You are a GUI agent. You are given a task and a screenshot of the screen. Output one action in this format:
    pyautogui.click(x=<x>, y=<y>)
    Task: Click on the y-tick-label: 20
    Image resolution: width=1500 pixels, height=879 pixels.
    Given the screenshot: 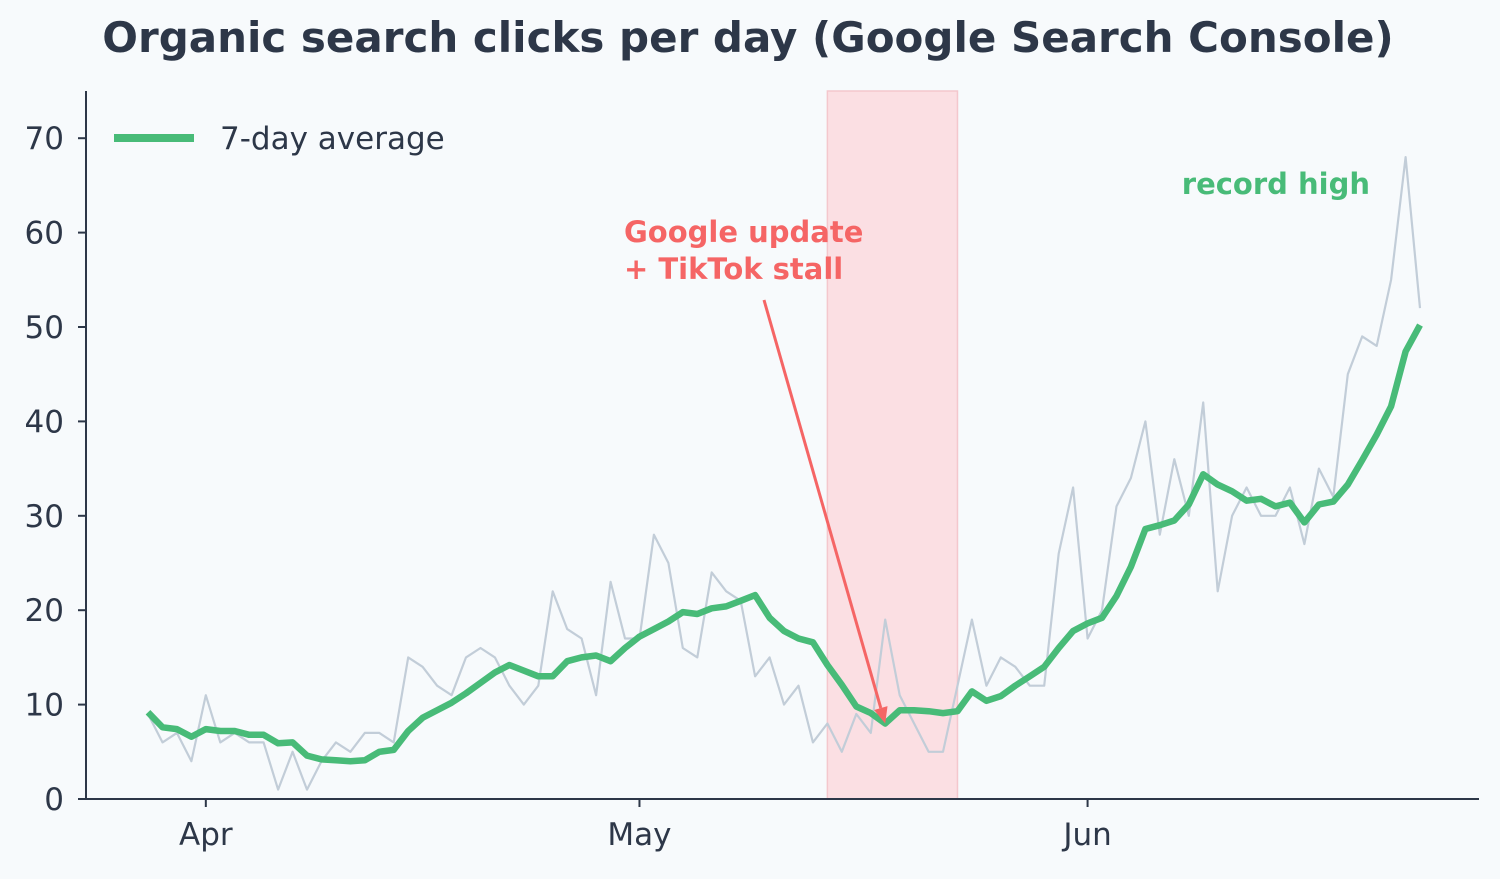 What is the action you would take?
    pyautogui.click(x=44, y=611)
    